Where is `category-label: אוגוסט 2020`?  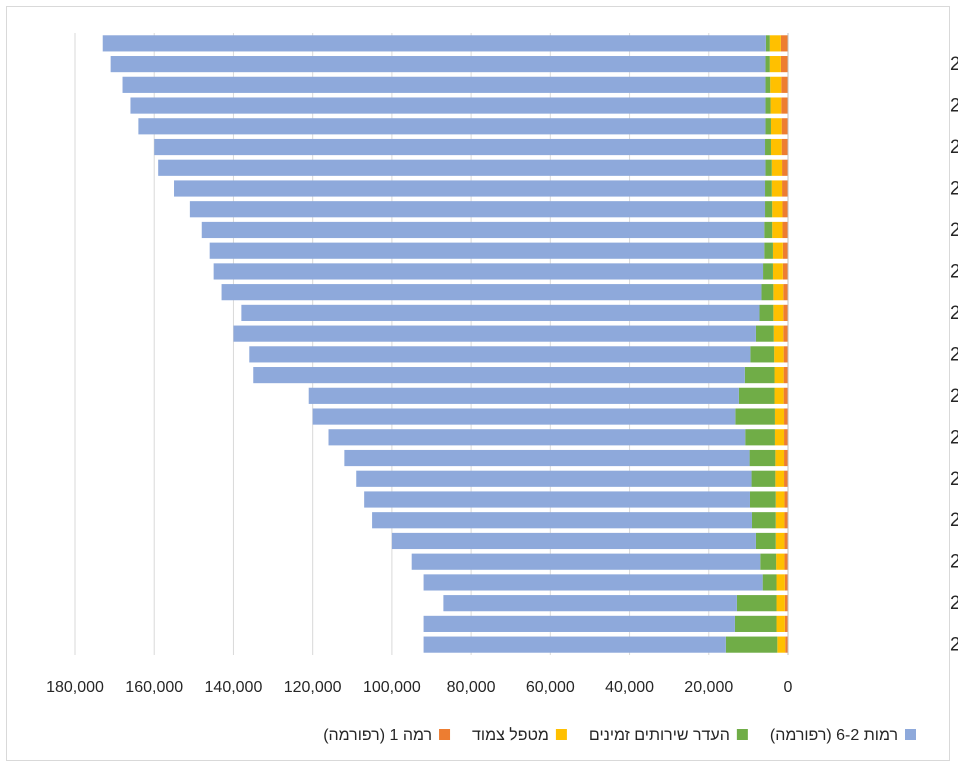 category-label: אוגוסט 2020 is located at coordinates (954, 520).